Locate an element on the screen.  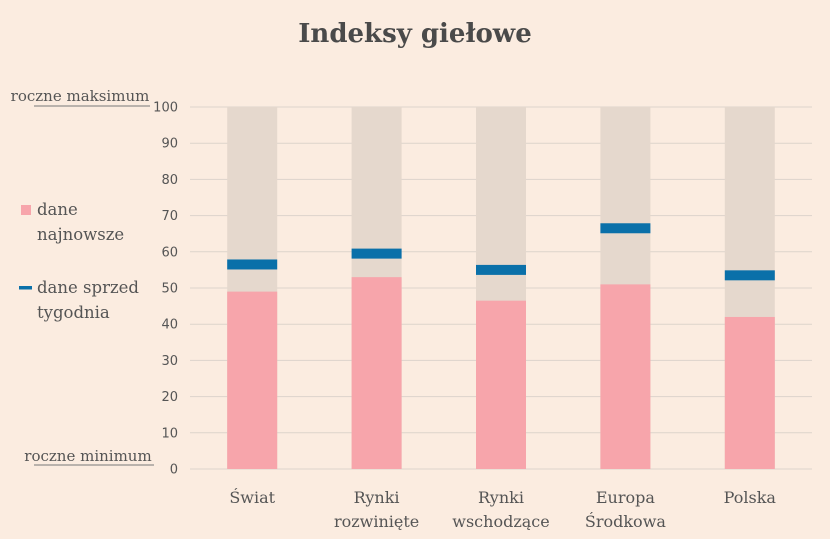
y-axis-ticks: 0 10 20 30 40 50 60 70 80 90 100 is located at coordinates (165, 289).